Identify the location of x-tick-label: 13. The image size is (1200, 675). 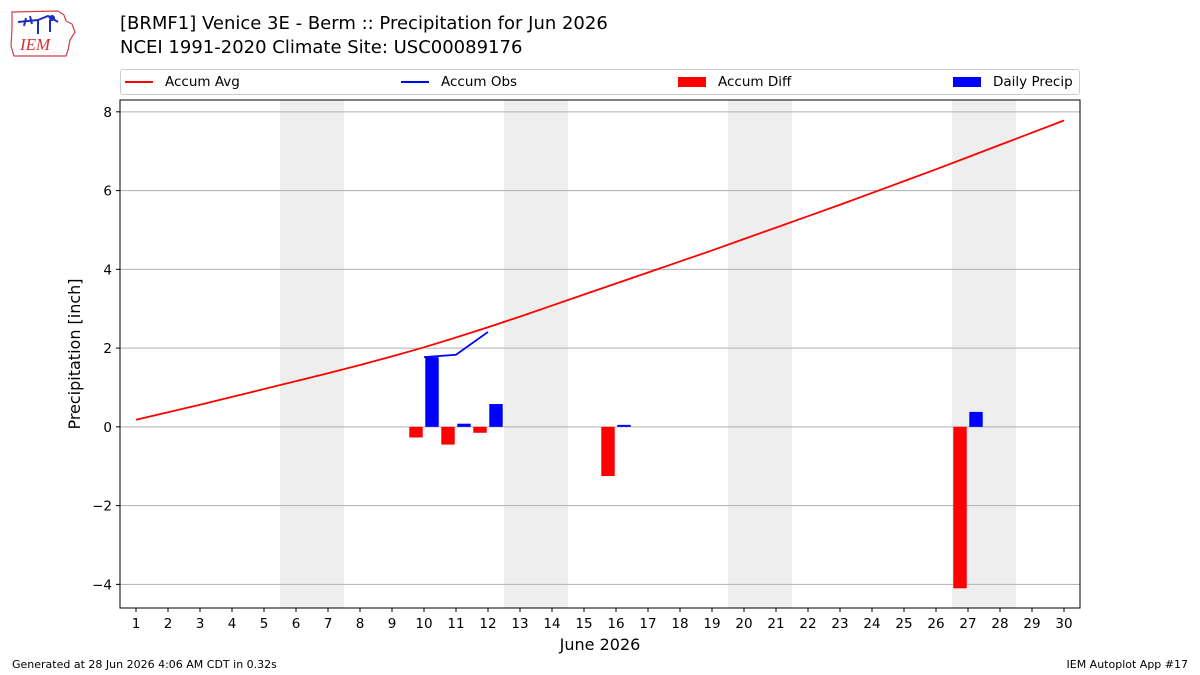
(519, 624).